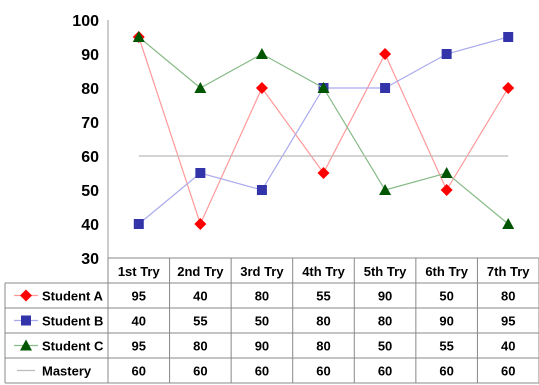 Image resolution: width=539 pixels, height=385 pixels. What do you see at coordinates (72, 321) in the screenshot?
I see `legend-label: Student B` at bounding box center [72, 321].